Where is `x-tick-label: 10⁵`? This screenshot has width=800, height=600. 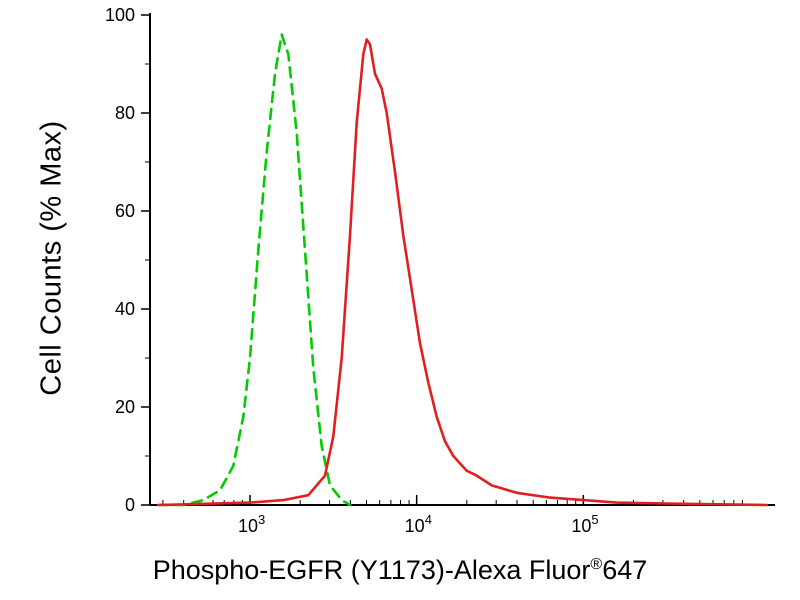
x-tick-label: 10⁵ is located at coordinates (584, 524).